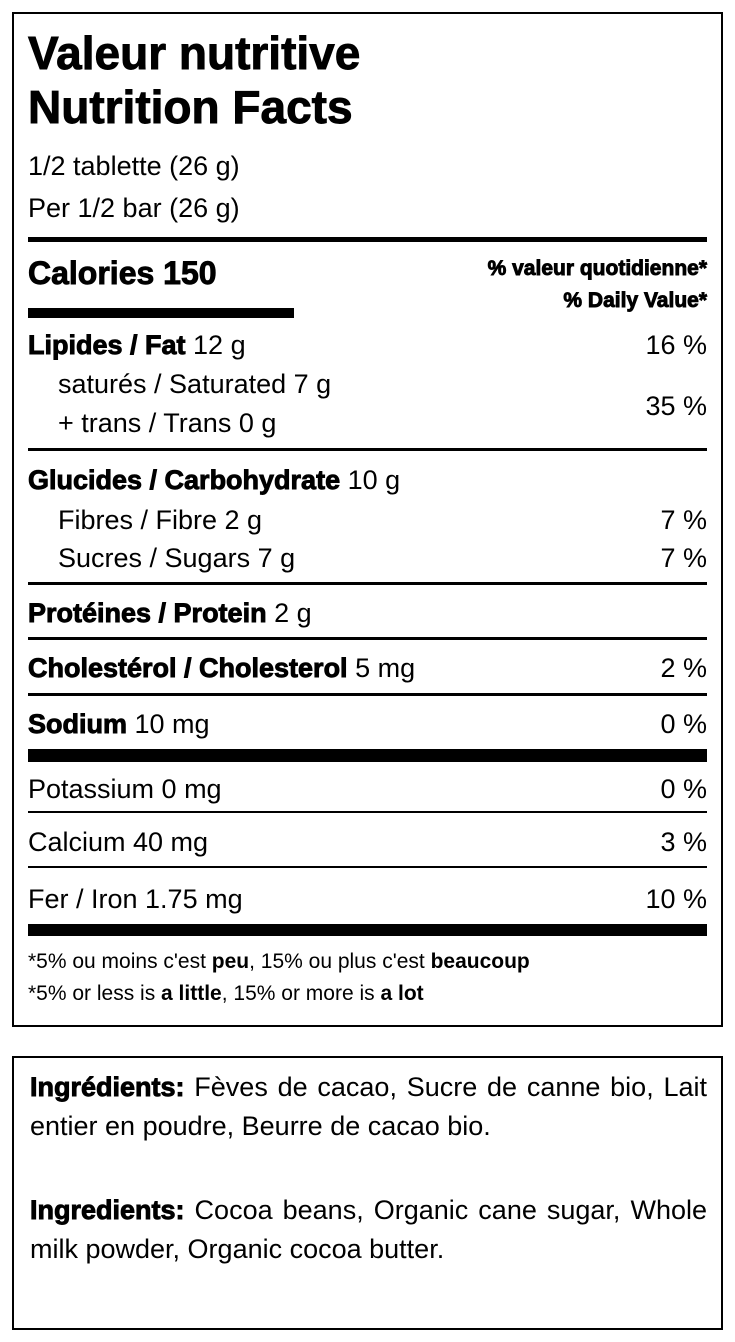 The image size is (735, 1342). I want to click on cholesterol-amount: 5 mg, so click(381, 668).